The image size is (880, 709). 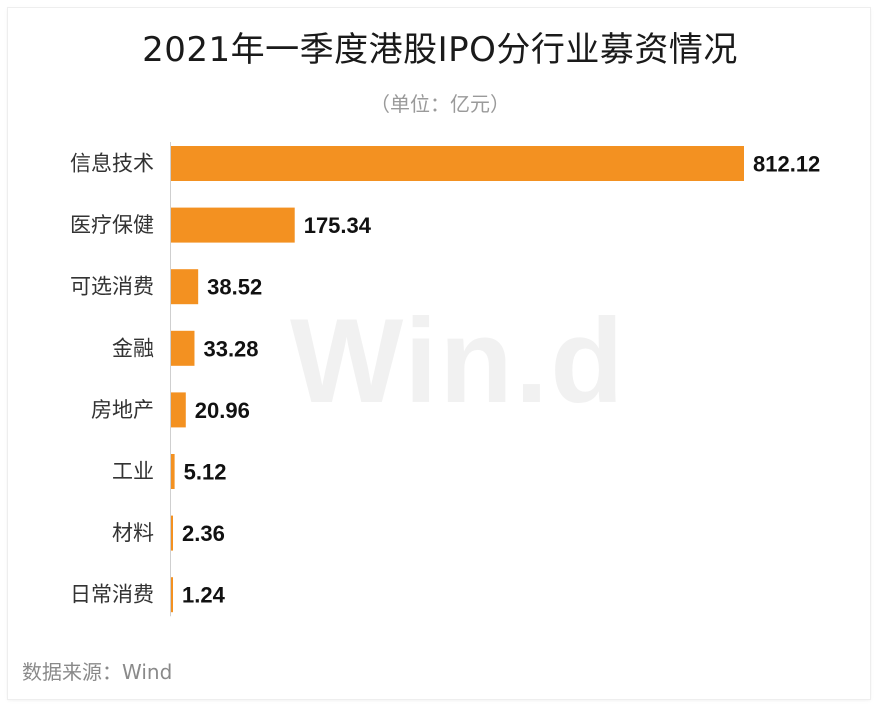 What do you see at coordinates (112, 225) in the screenshot?
I see `category-label: 医疗保健` at bounding box center [112, 225].